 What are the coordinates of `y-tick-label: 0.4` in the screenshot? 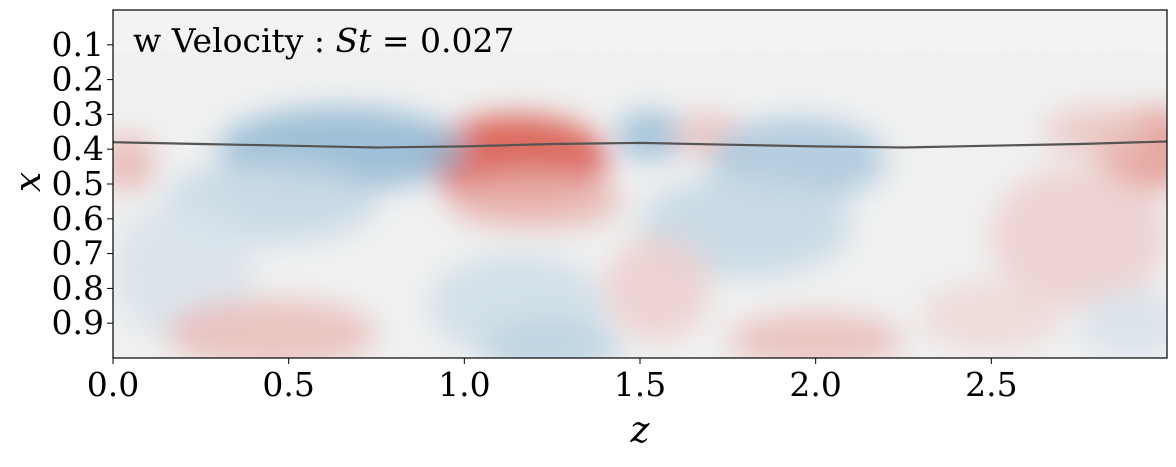 It's located at (78, 148).